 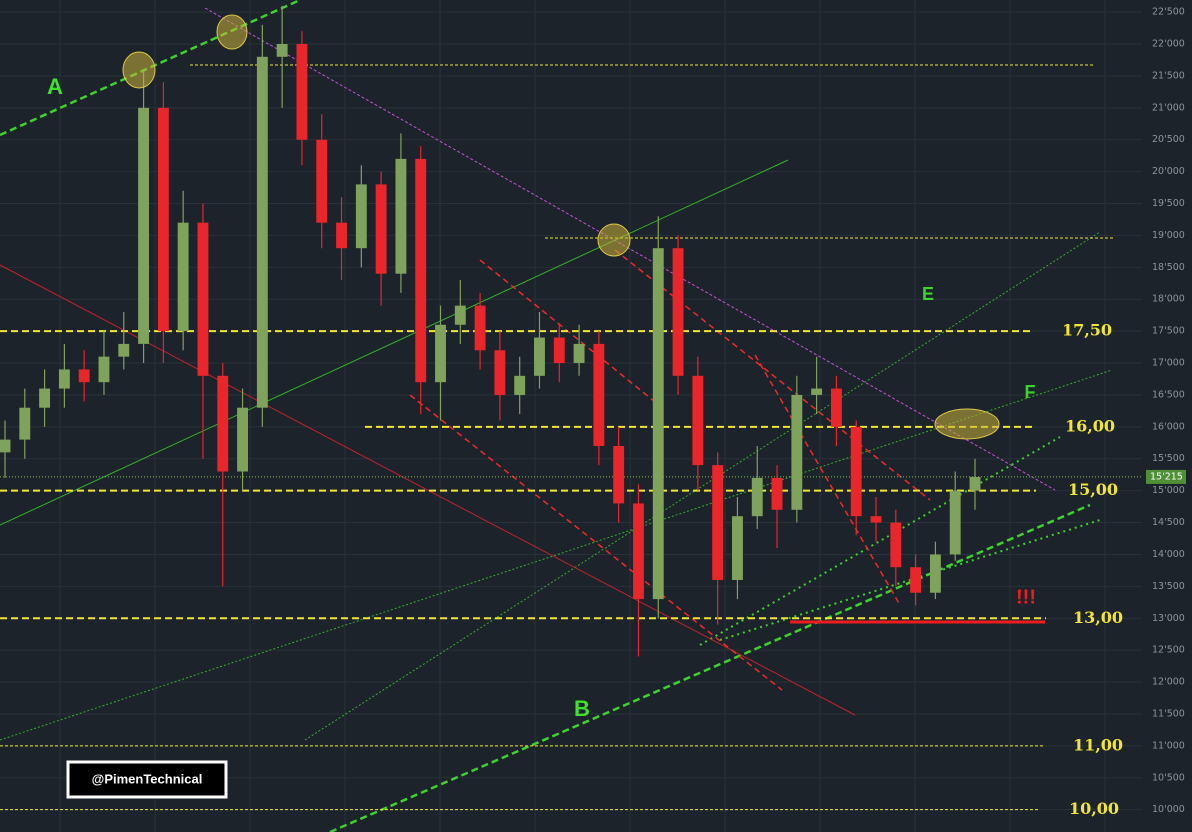 I want to click on y-tick-label: 16'500, so click(x=1168, y=394).